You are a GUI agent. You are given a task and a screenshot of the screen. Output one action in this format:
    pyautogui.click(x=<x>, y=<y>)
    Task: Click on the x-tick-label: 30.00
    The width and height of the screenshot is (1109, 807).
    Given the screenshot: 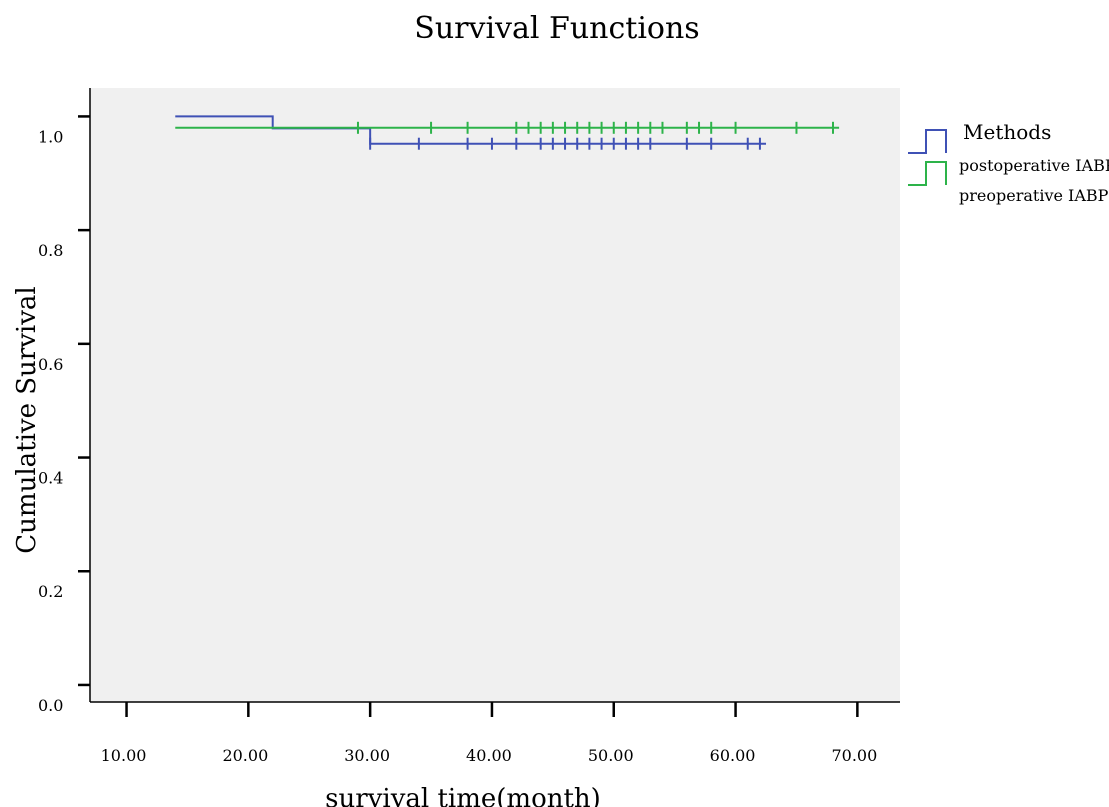 What is the action you would take?
    pyautogui.click(x=367, y=755)
    